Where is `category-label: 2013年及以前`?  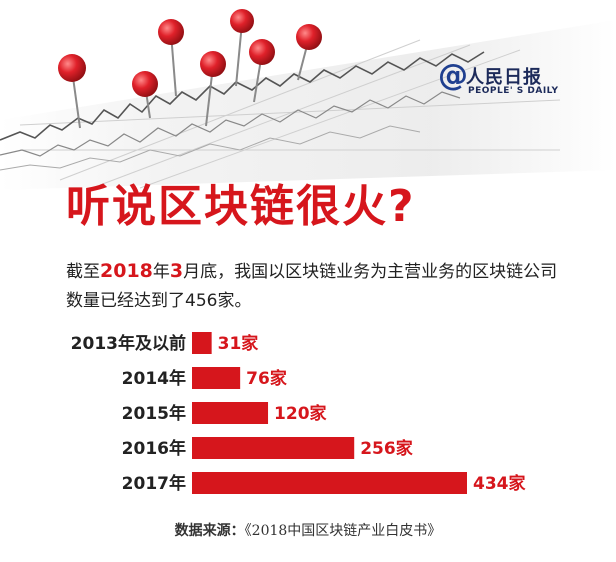 category-label: 2013年及以前 is located at coordinates (128, 343).